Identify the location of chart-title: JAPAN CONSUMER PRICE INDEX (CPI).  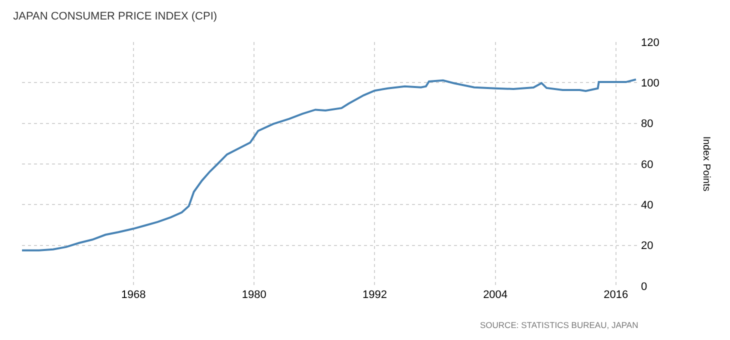
(115, 16).